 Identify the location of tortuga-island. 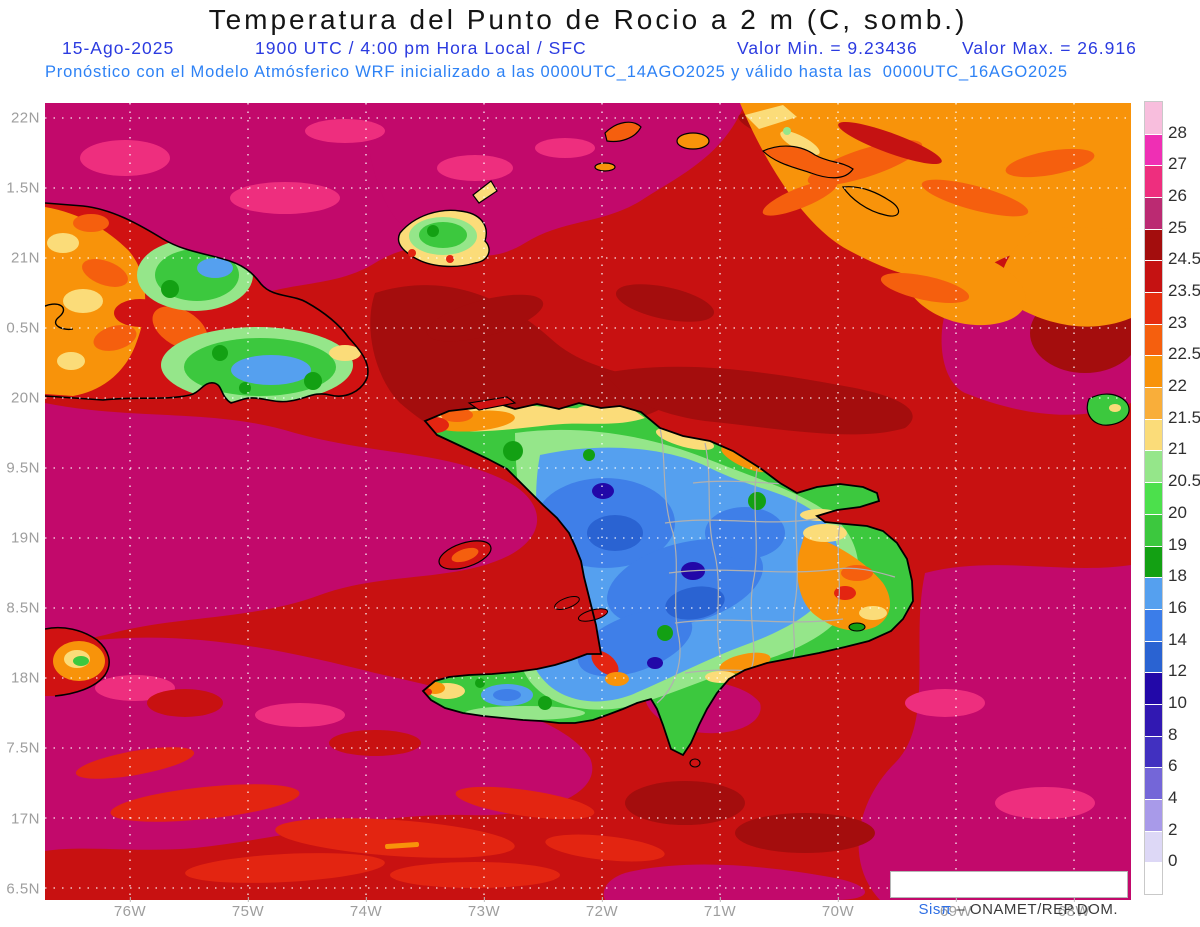
(492, 403).